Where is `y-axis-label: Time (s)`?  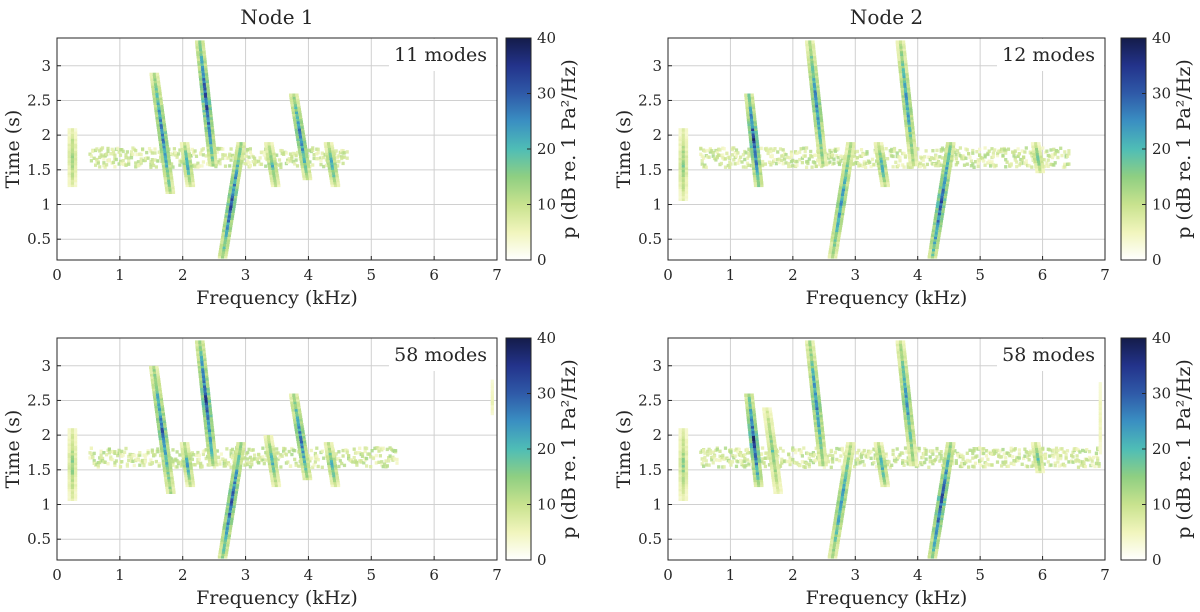 y-axis-label: Time (s) is located at coordinates (13, 149).